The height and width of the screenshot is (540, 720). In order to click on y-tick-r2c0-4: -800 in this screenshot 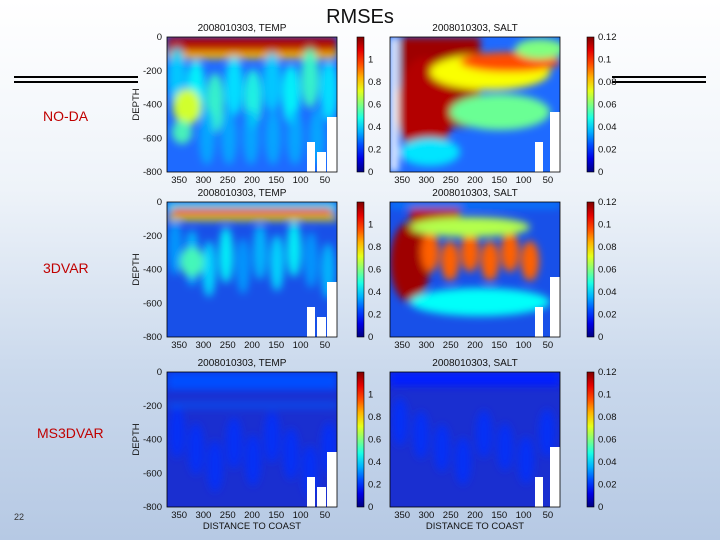, I will do `click(152, 507)`.